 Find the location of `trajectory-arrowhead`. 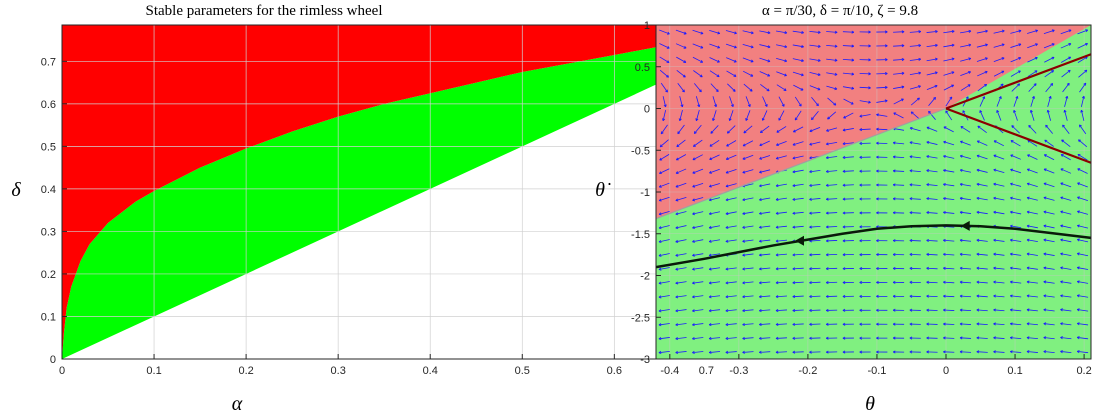

trajectory-arrowhead is located at coordinates (799, 240).